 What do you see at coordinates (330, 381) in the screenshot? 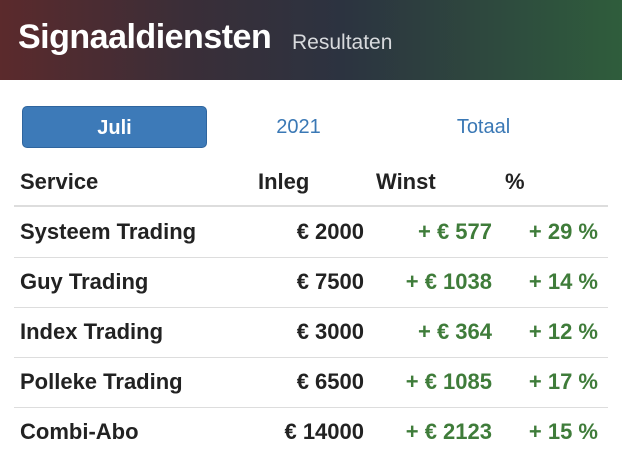
I see `value-cell: € 6500` at bounding box center [330, 381].